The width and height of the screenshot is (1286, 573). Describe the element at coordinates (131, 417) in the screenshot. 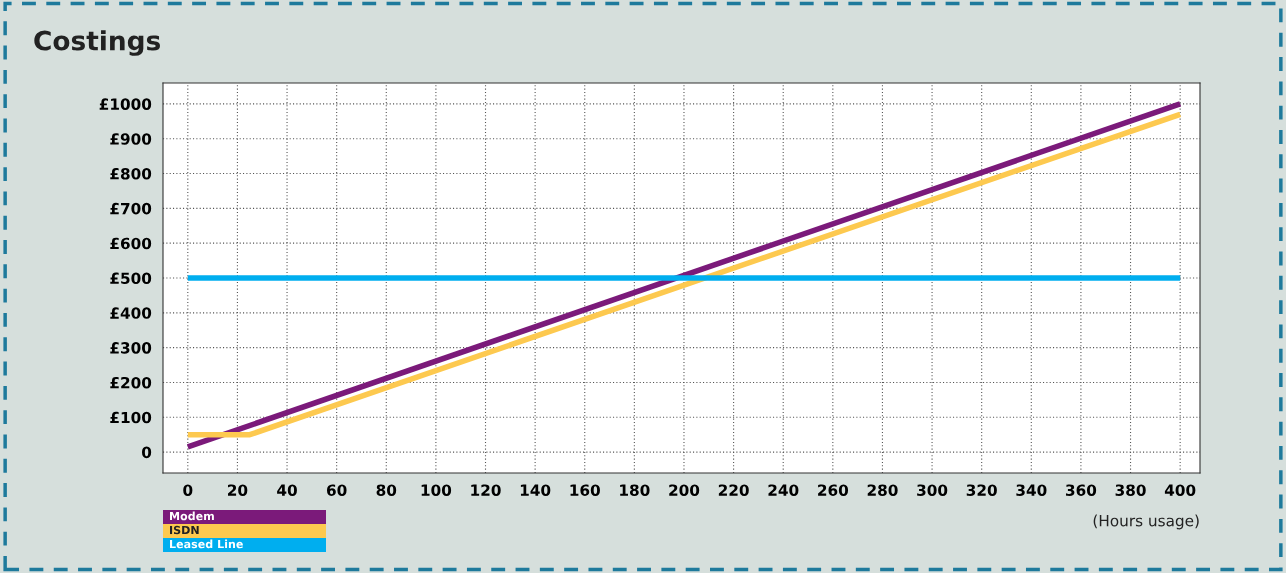

I see `y-tick-label: £100` at that location.